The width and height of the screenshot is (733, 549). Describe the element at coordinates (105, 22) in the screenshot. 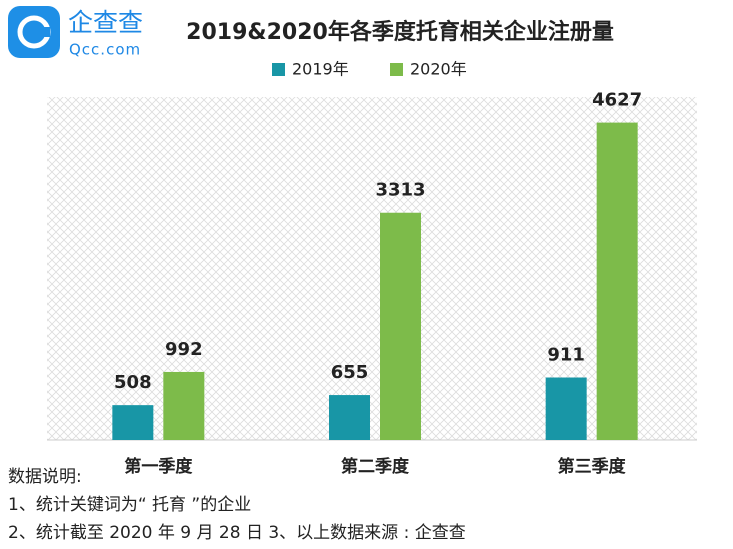

I see `logo-name: 企查查` at that location.